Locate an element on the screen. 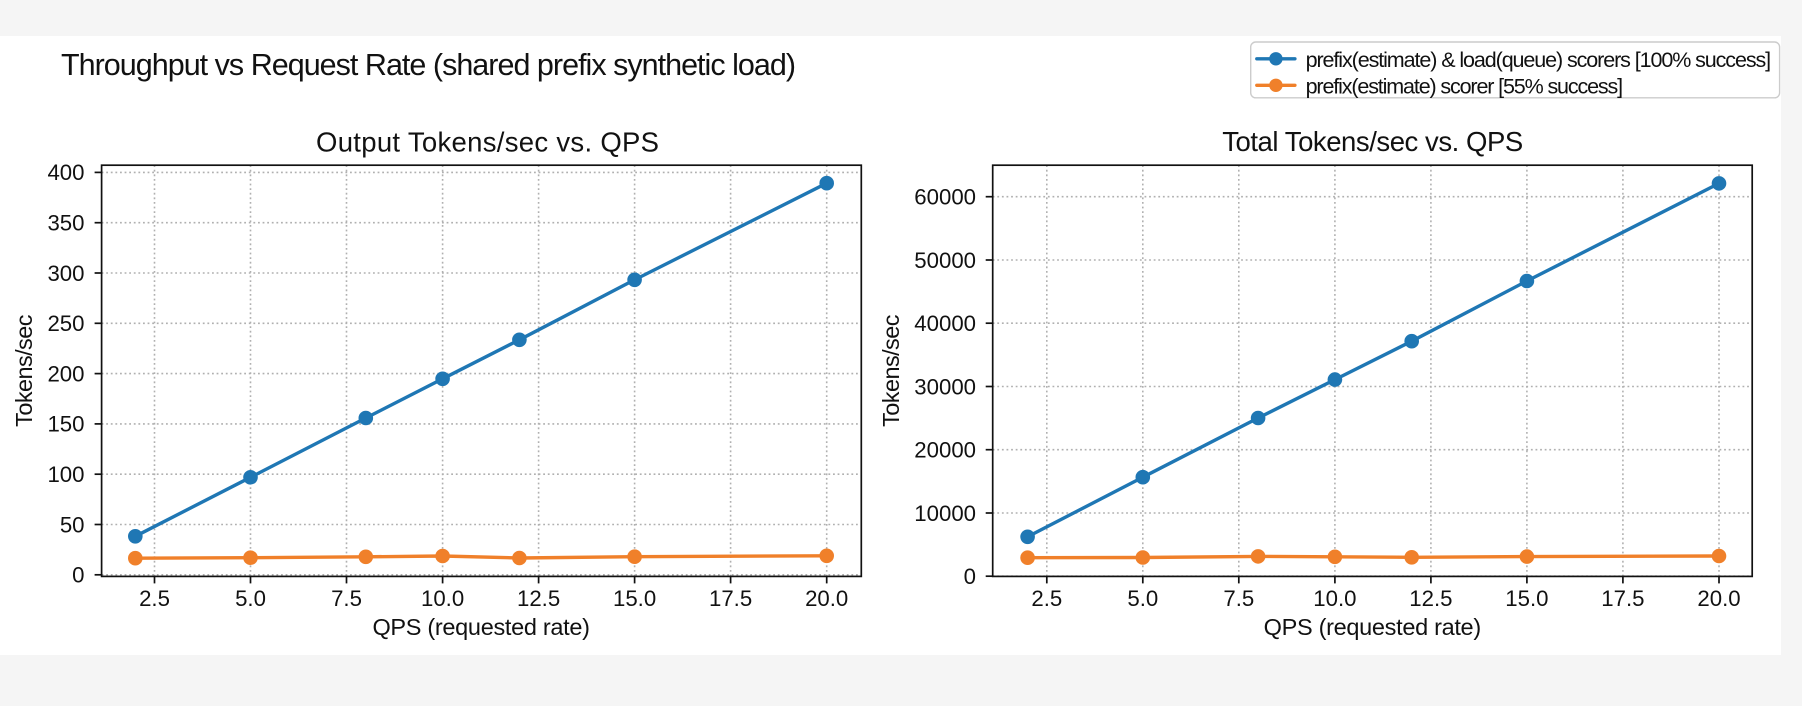 The height and width of the screenshot is (706, 1802). svg-text: 40000 is located at coordinates (945, 323).